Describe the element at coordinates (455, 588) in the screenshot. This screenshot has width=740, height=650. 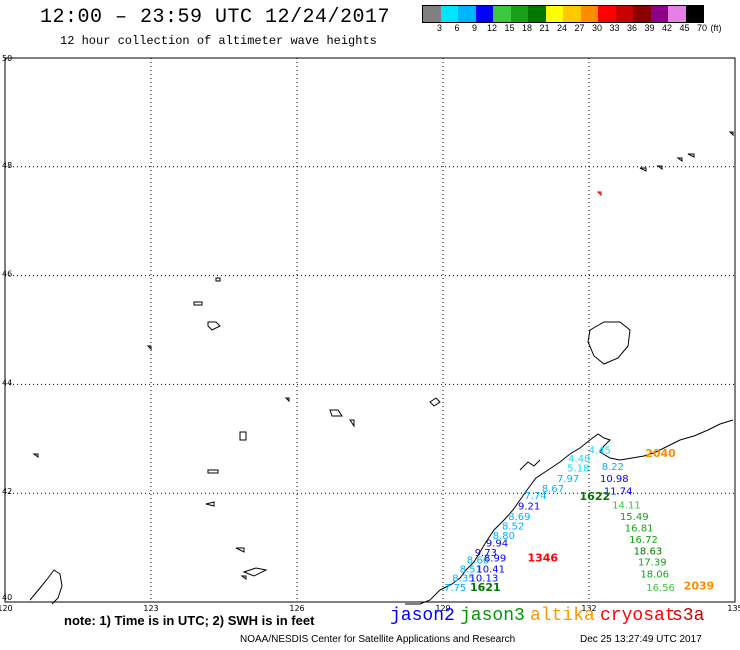
I see `wave-height-label: 7.75` at that location.